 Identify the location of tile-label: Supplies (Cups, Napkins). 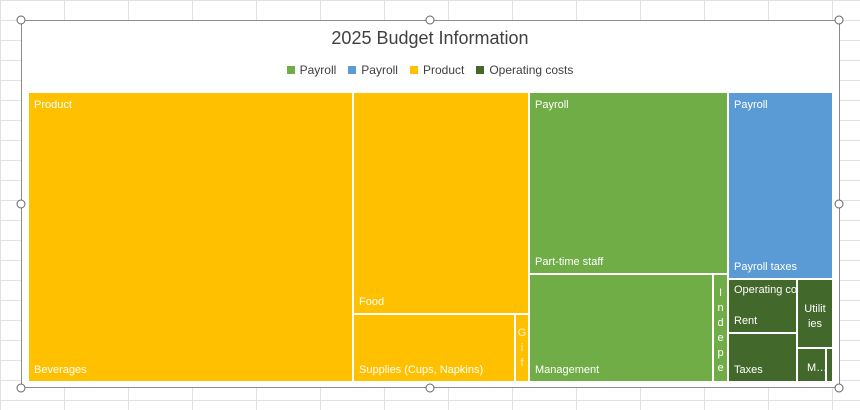
(421, 370).